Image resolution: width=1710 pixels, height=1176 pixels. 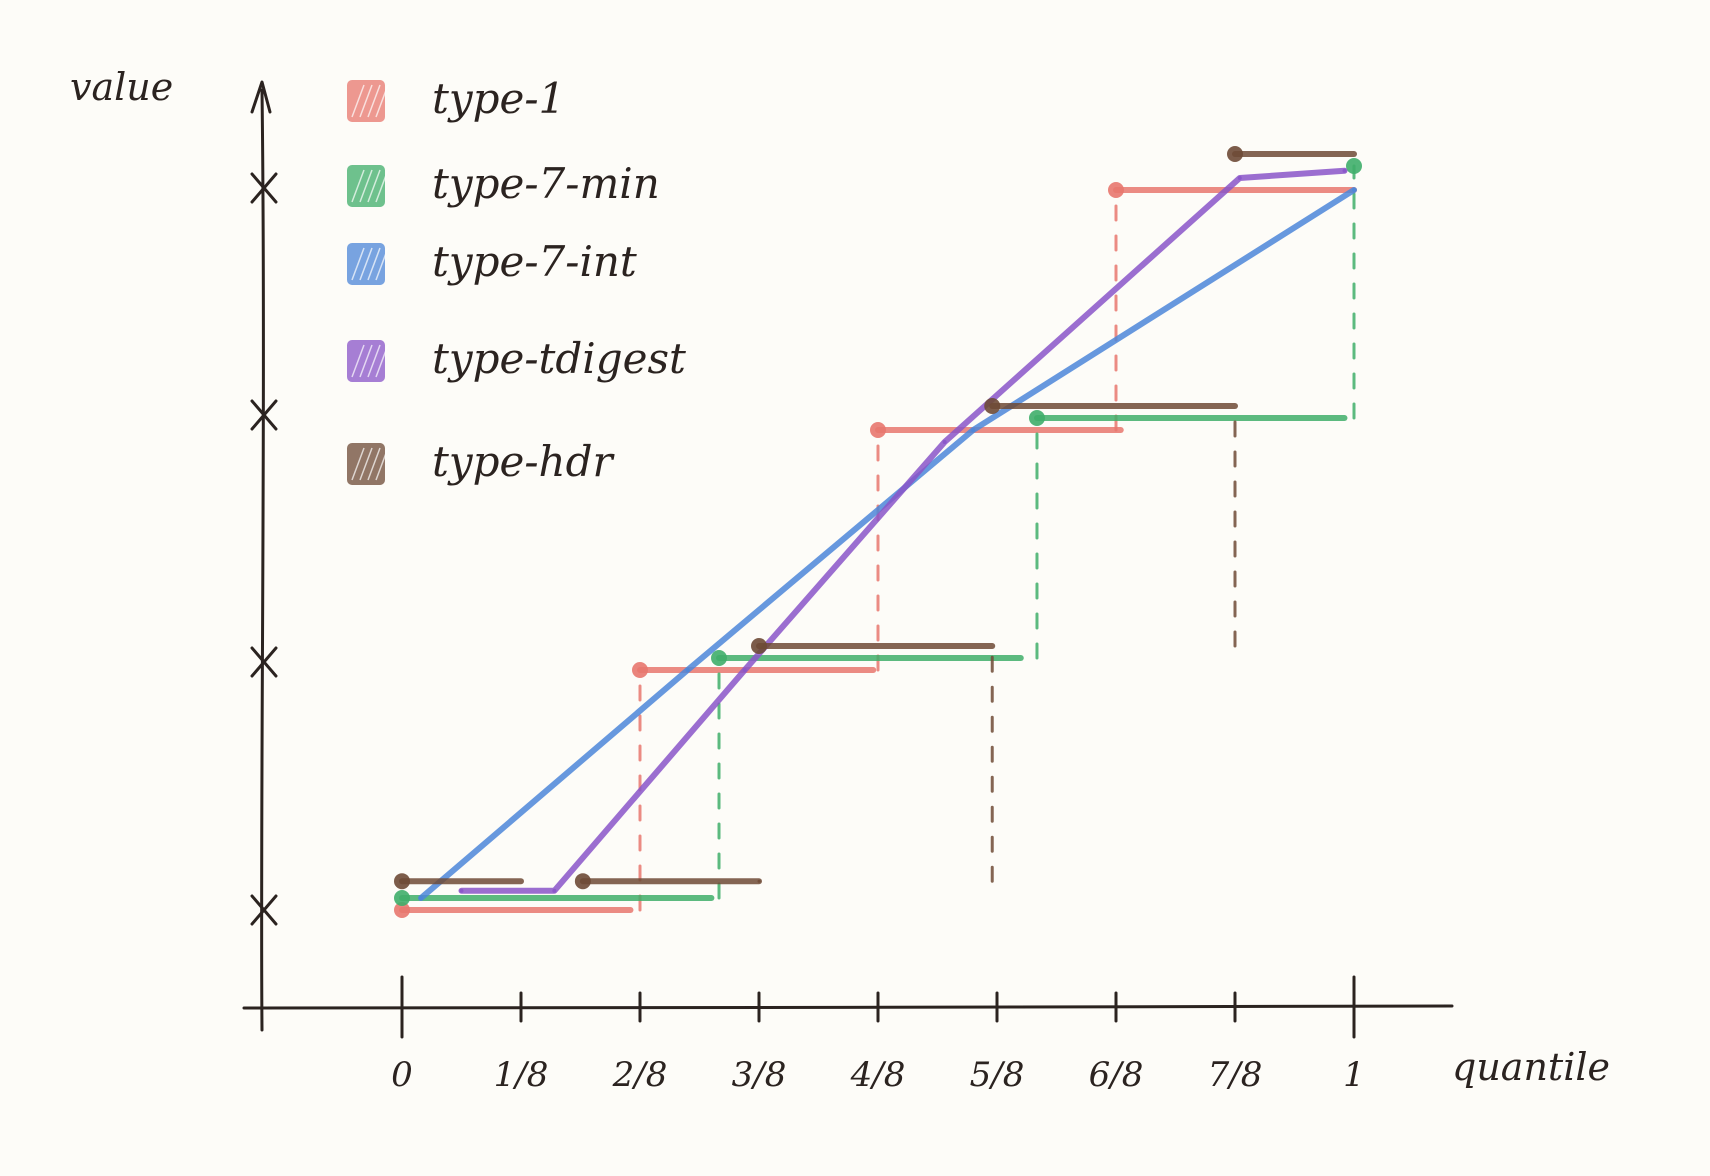 I want to click on y-axis-label: value, so click(x=121, y=87).